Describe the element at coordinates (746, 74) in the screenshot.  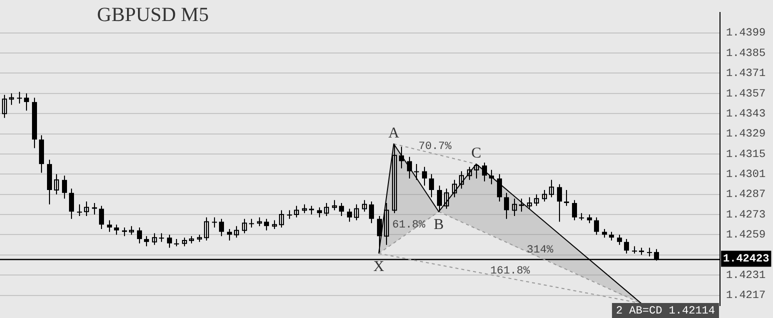
I see `y-tick-label: 1.4371` at that location.